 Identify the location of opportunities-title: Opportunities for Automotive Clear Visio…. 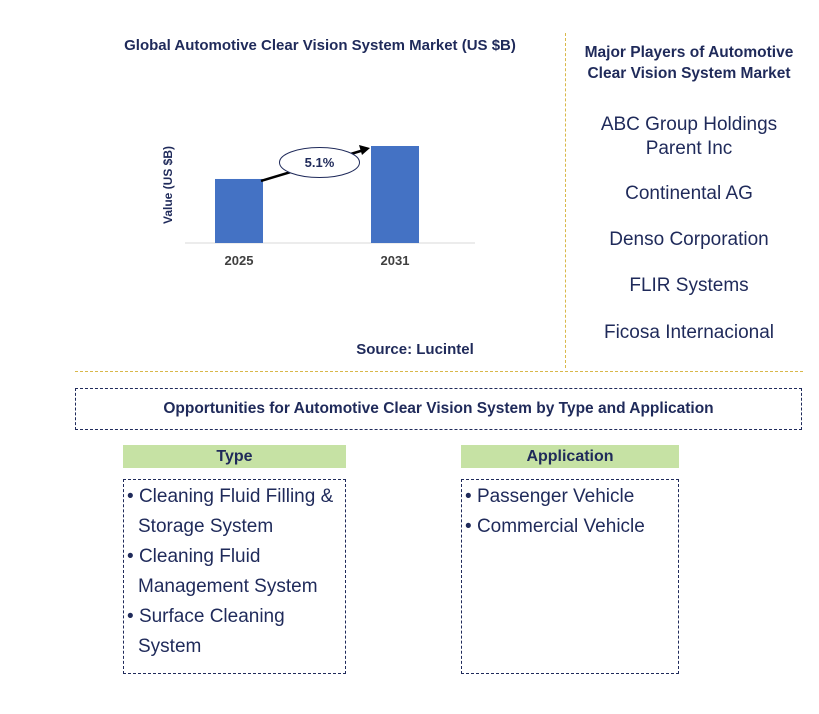
(438, 409).